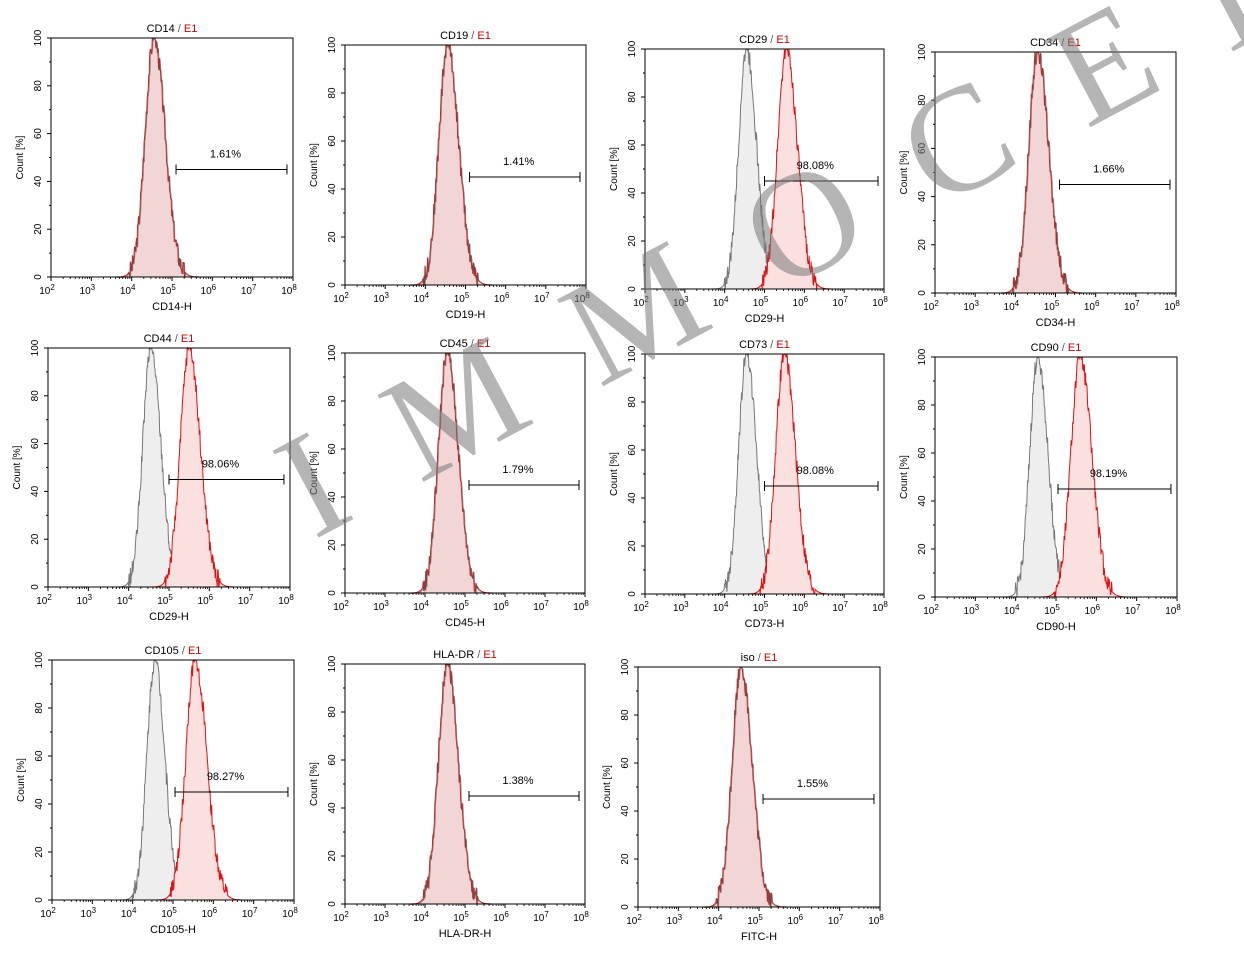 This screenshot has width=1244, height=968. Describe the element at coordinates (765, 624) in the screenshot. I see `x-axis-label: CD73-H` at that location.